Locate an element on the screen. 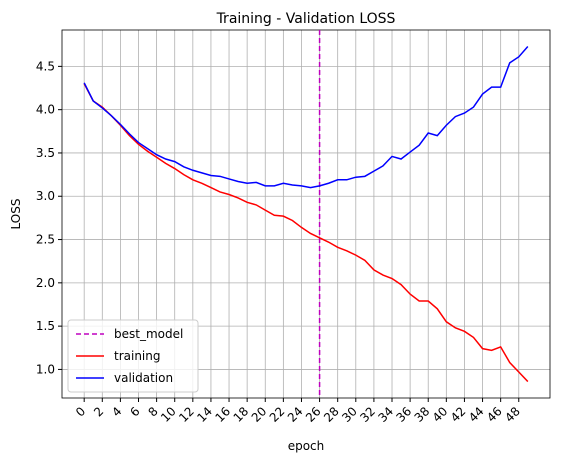  legend-label: training is located at coordinates (137, 356).